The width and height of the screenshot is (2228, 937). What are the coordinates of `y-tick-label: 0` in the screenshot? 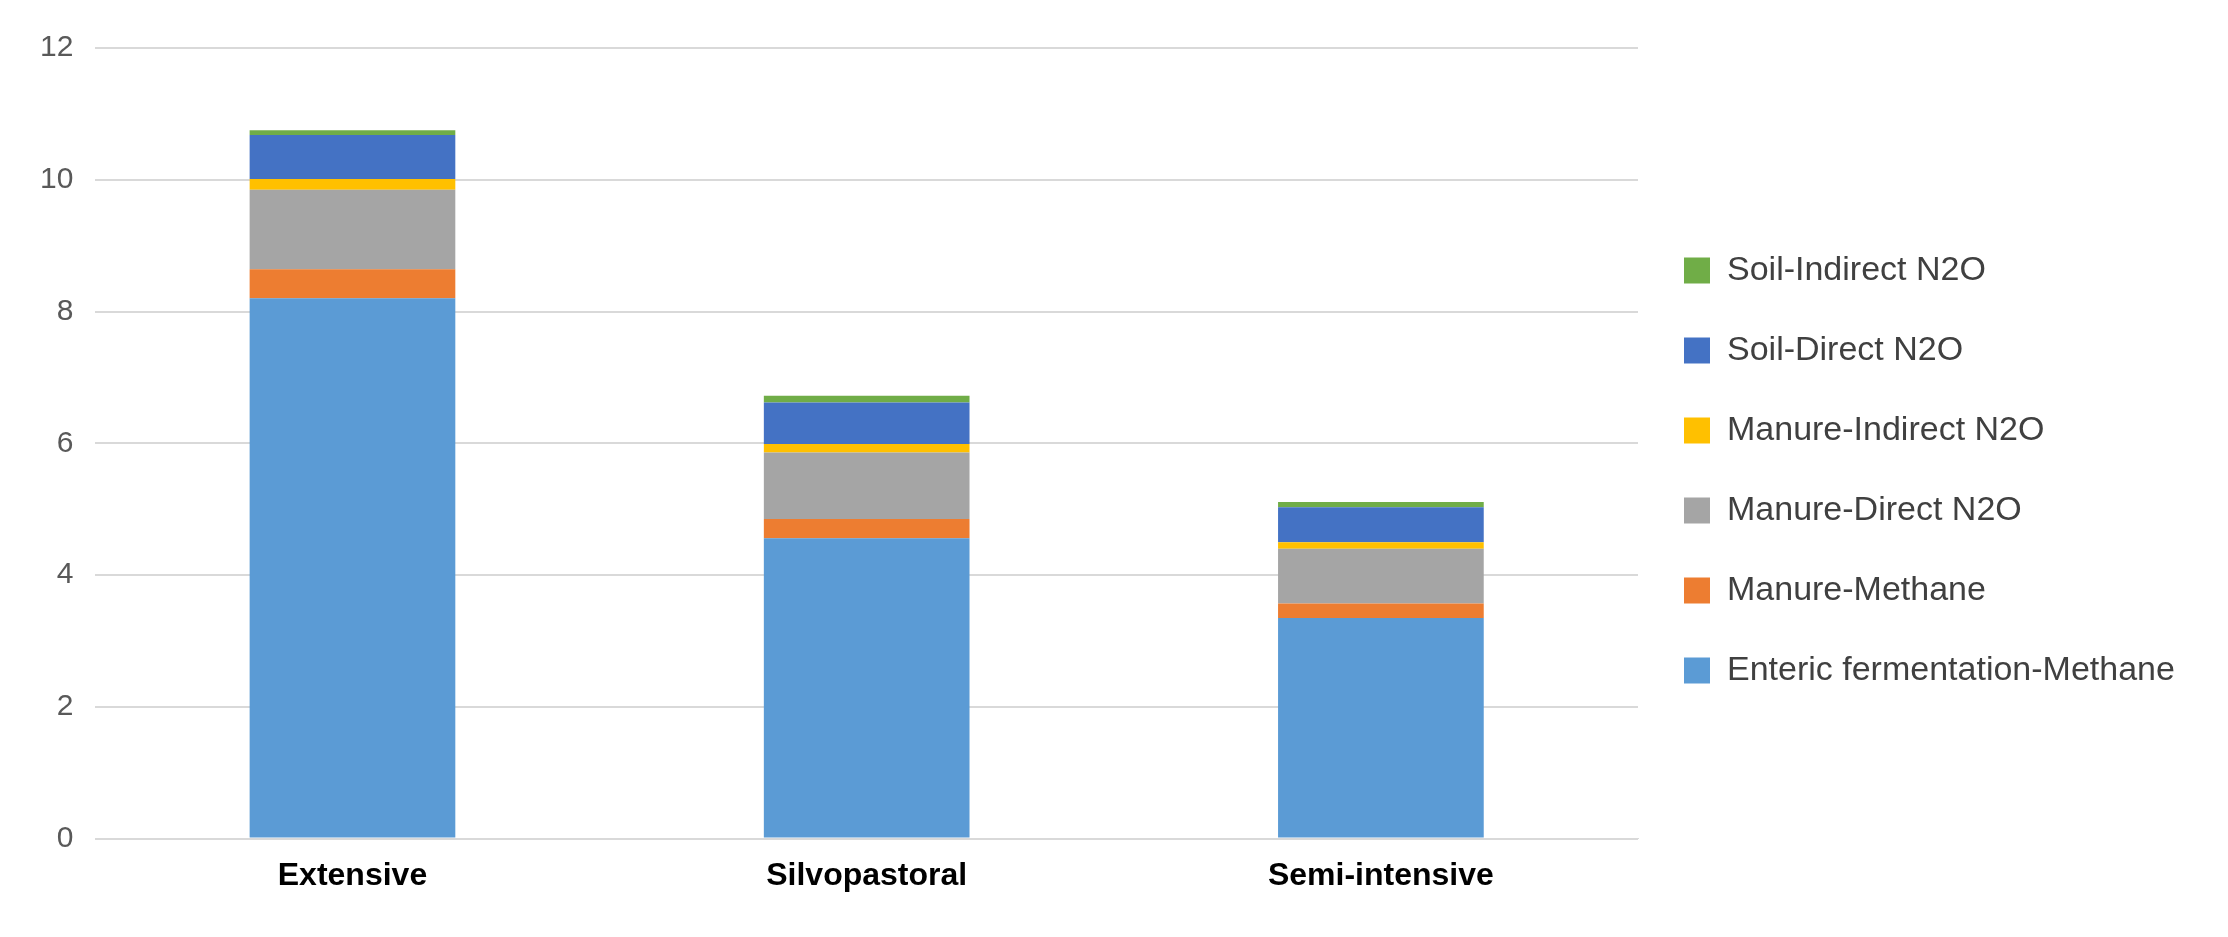 It's located at (65, 836).